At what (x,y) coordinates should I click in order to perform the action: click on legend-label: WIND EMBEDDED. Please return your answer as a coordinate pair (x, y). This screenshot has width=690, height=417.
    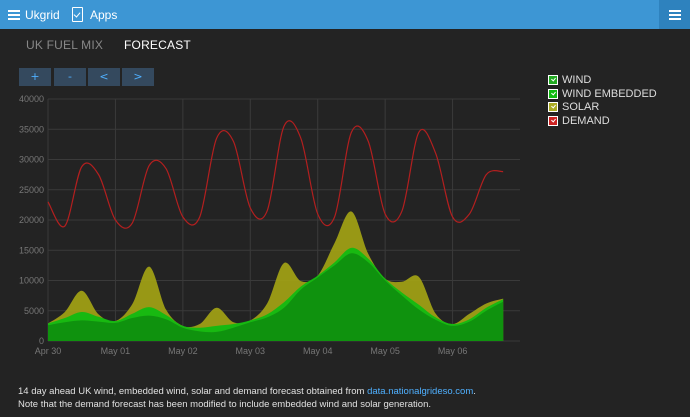
    Looking at the image, I should click on (609, 93).